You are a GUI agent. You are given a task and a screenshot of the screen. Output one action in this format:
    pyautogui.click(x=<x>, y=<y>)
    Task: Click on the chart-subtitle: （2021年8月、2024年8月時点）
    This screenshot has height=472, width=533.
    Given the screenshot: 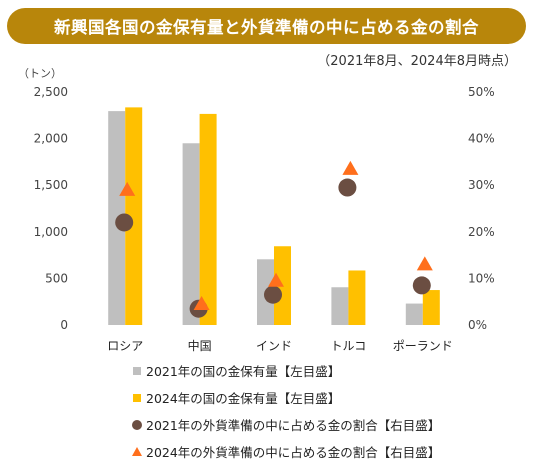 What is the action you would take?
    pyautogui.click(x=417, y=61)
    